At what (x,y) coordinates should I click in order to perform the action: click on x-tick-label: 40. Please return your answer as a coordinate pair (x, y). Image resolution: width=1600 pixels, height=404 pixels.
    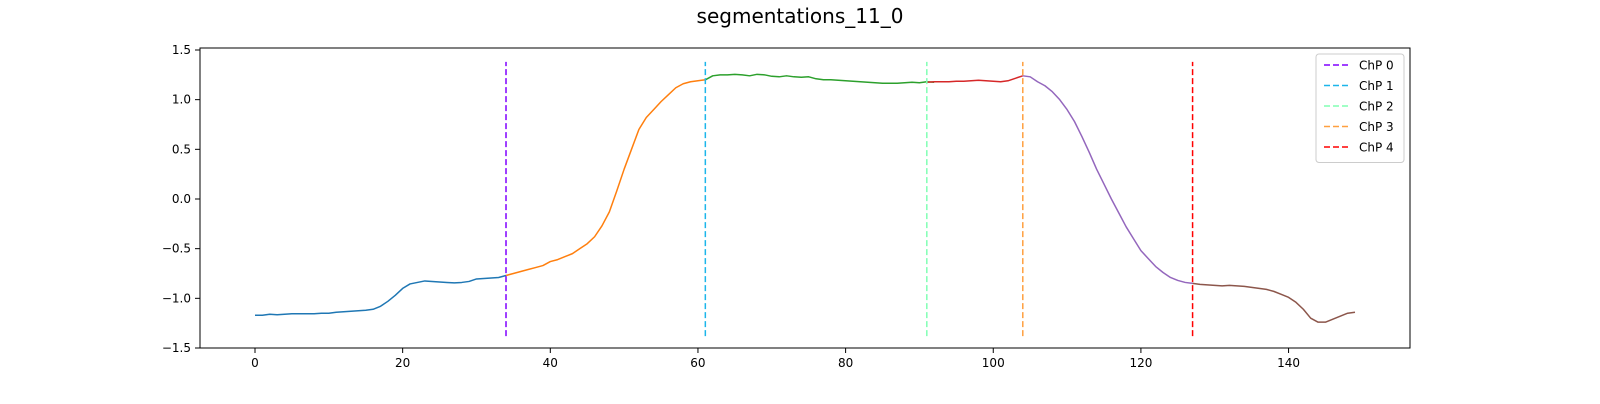
    Looking at the image, I should click on (550, 363).